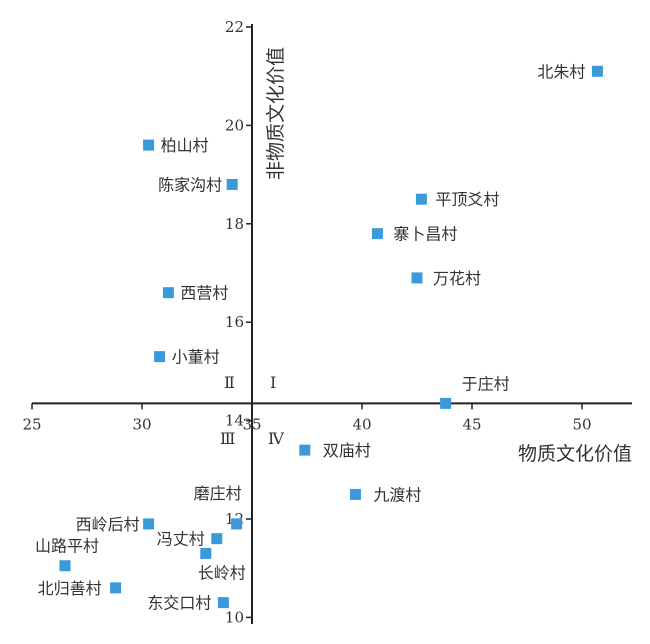 The height and width of the screenshot is (644, 650). I want to click on point-label: 柏山村, so click(185, 145).